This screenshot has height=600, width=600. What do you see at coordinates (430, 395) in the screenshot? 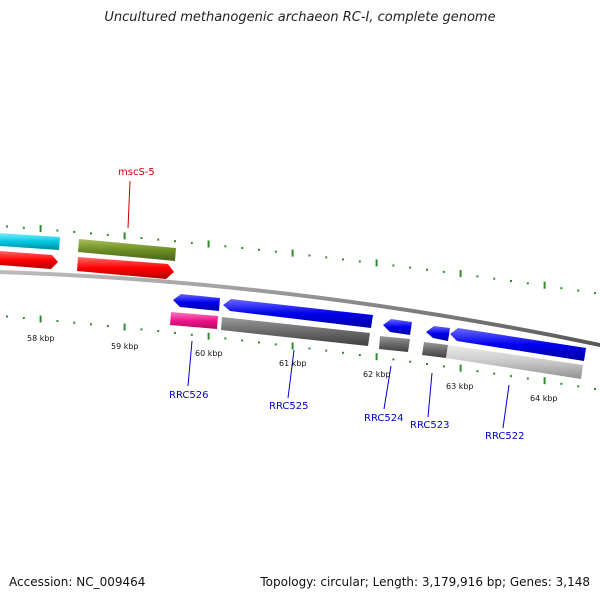
I see `leader-line-rrc523` at bounding box center [430, 395].